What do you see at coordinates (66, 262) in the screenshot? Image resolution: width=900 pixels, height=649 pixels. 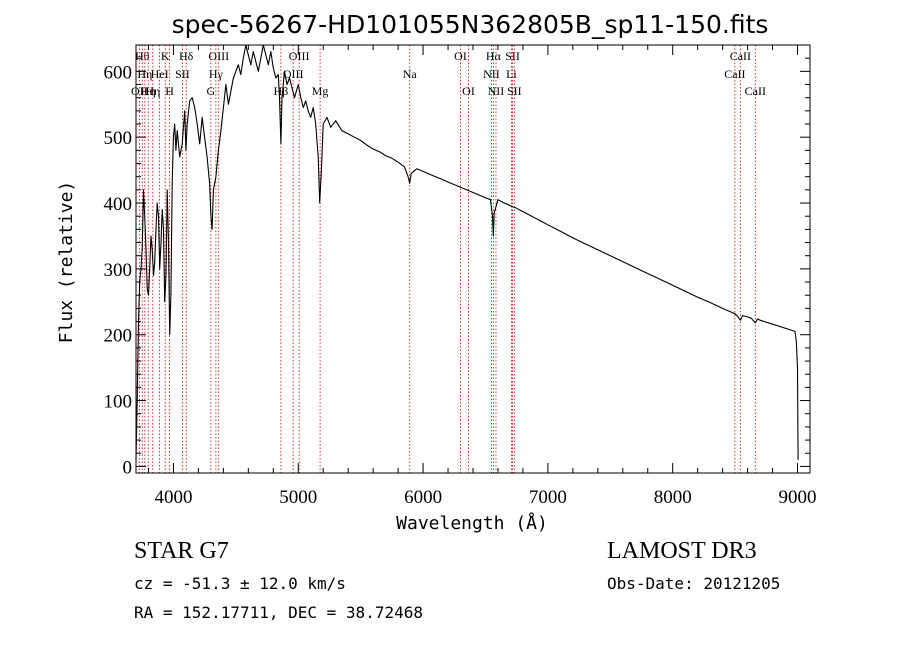 I see `y-axis-label: Flux (relative)` at bounding box center [66, 262].